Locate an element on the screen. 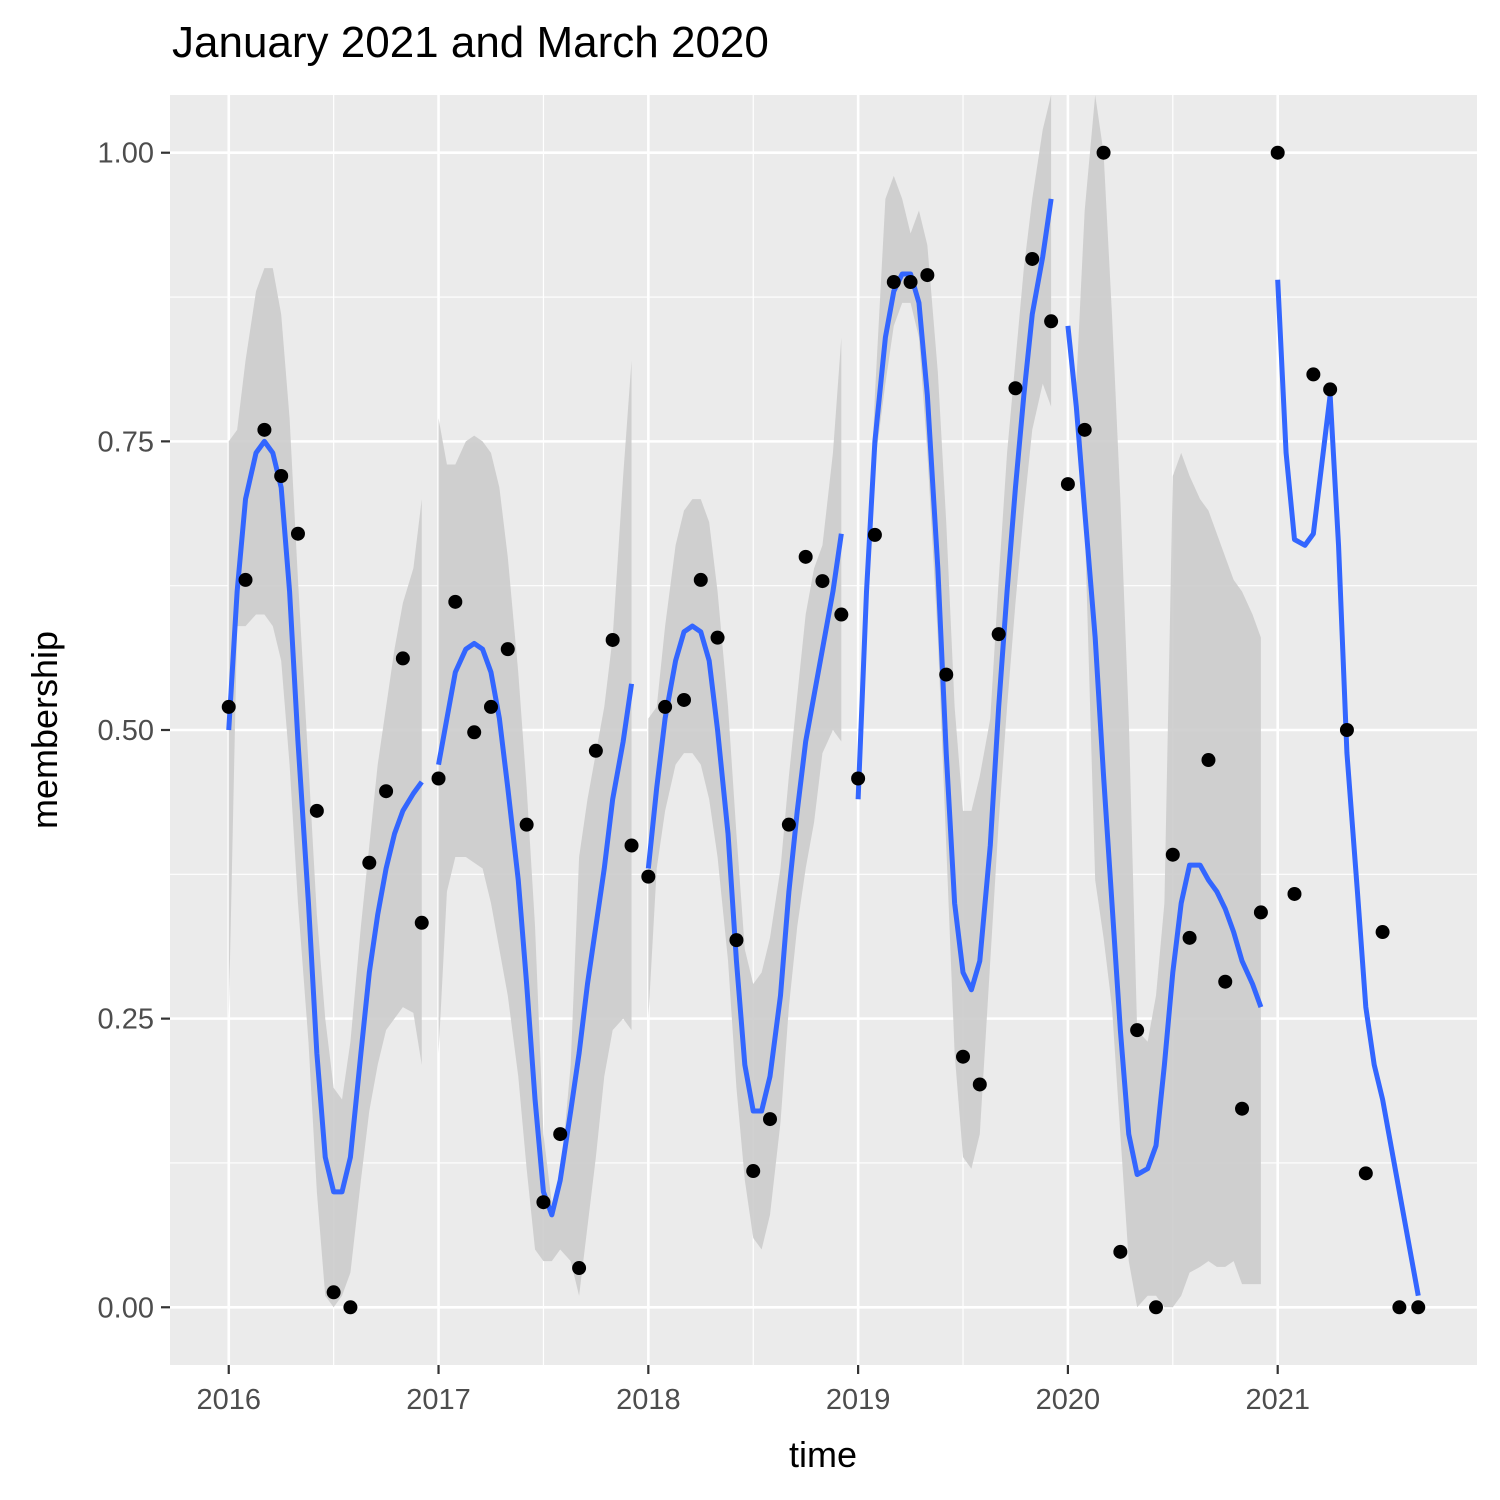 The image size is (1500, 1500). y-tick-label: 0.25 is located at coordinates (126, 1020).